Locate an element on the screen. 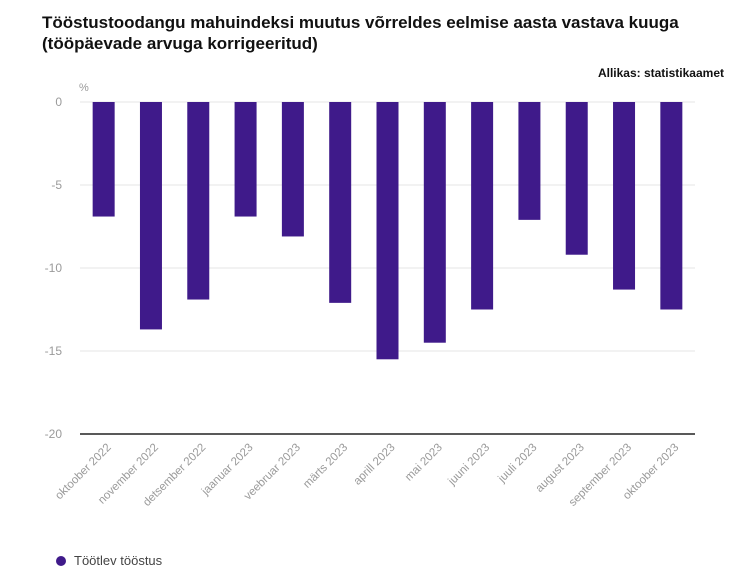  y-tick-label: -5 is located at coordinates (56, 185).